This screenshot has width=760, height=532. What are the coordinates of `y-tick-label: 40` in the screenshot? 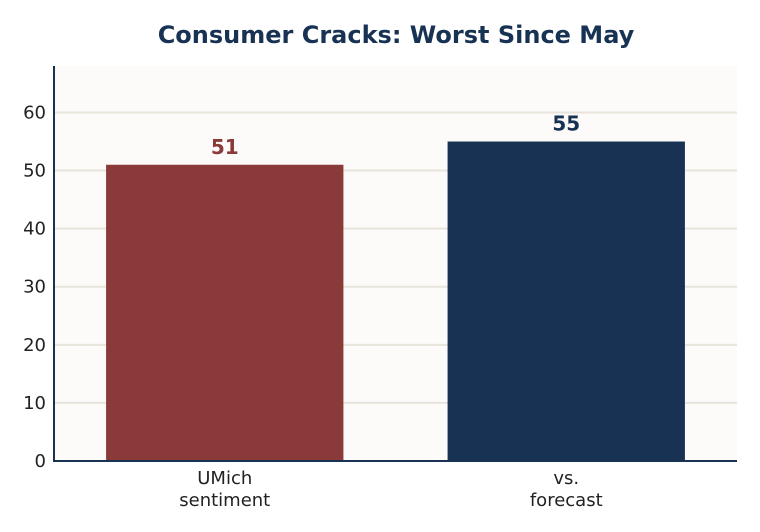 It's located at (34, 229).